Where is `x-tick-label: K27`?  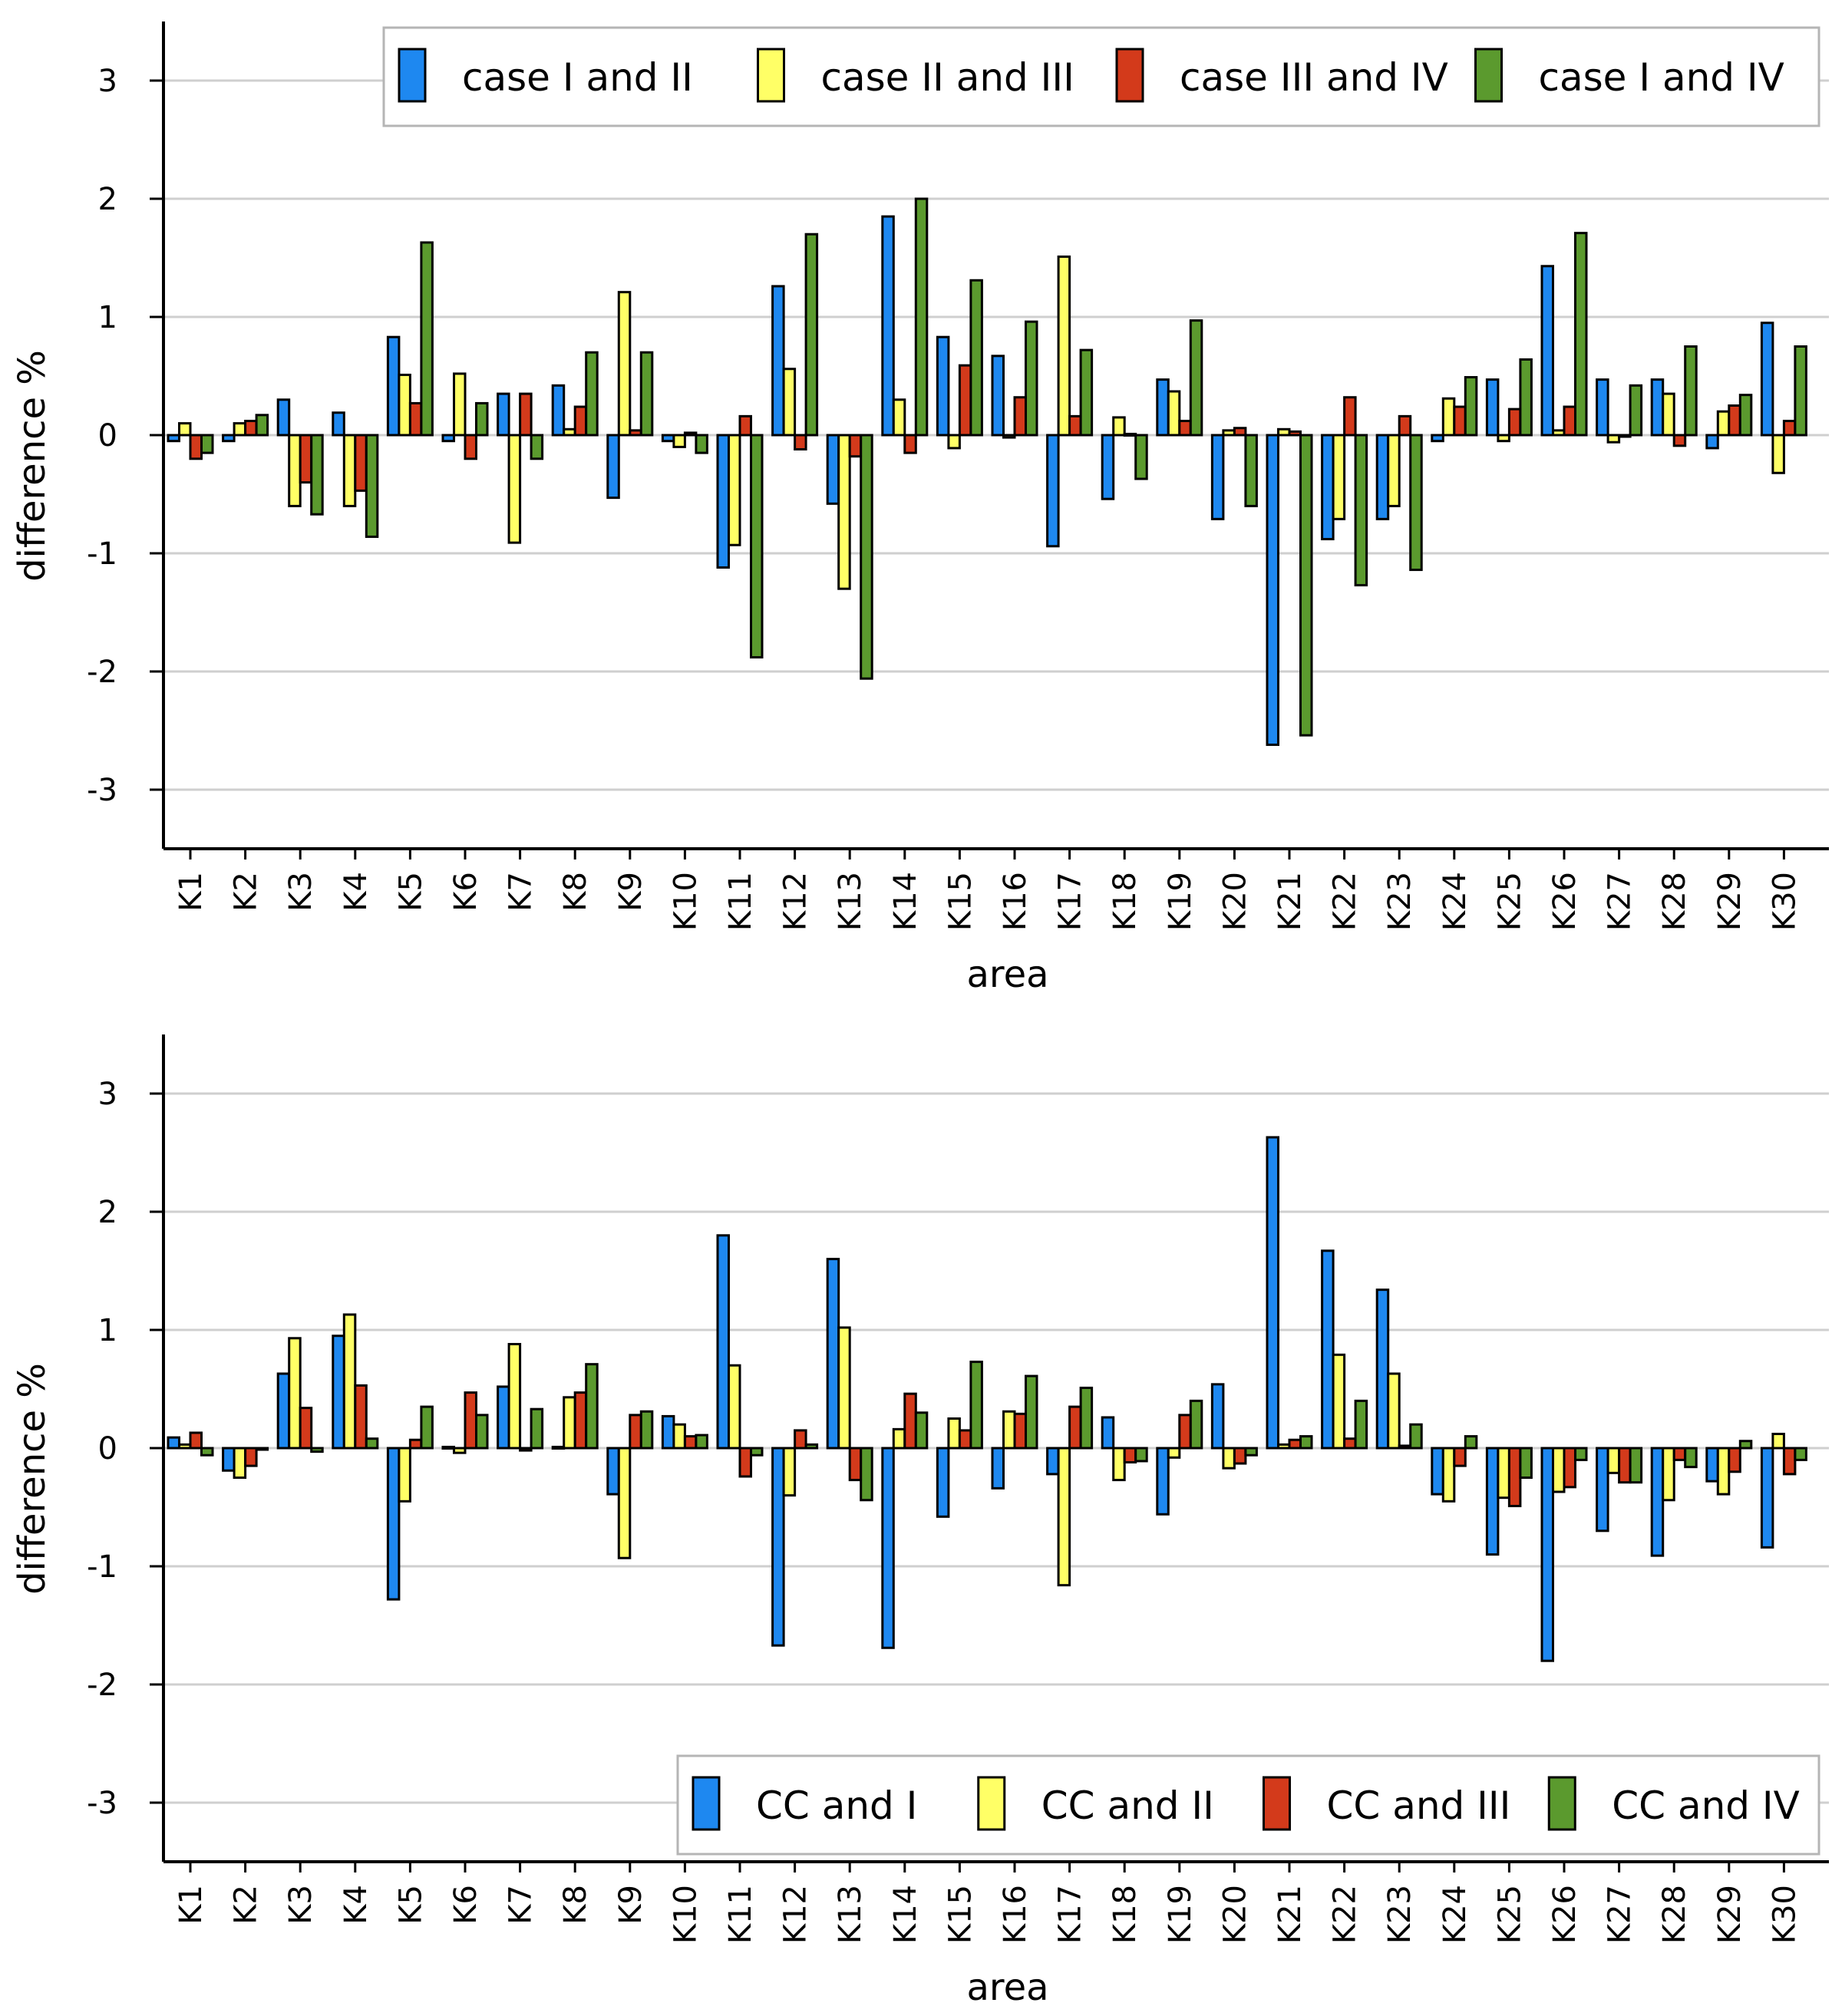
x-tick-label: K27 is located at coordinates (1620, 1914).